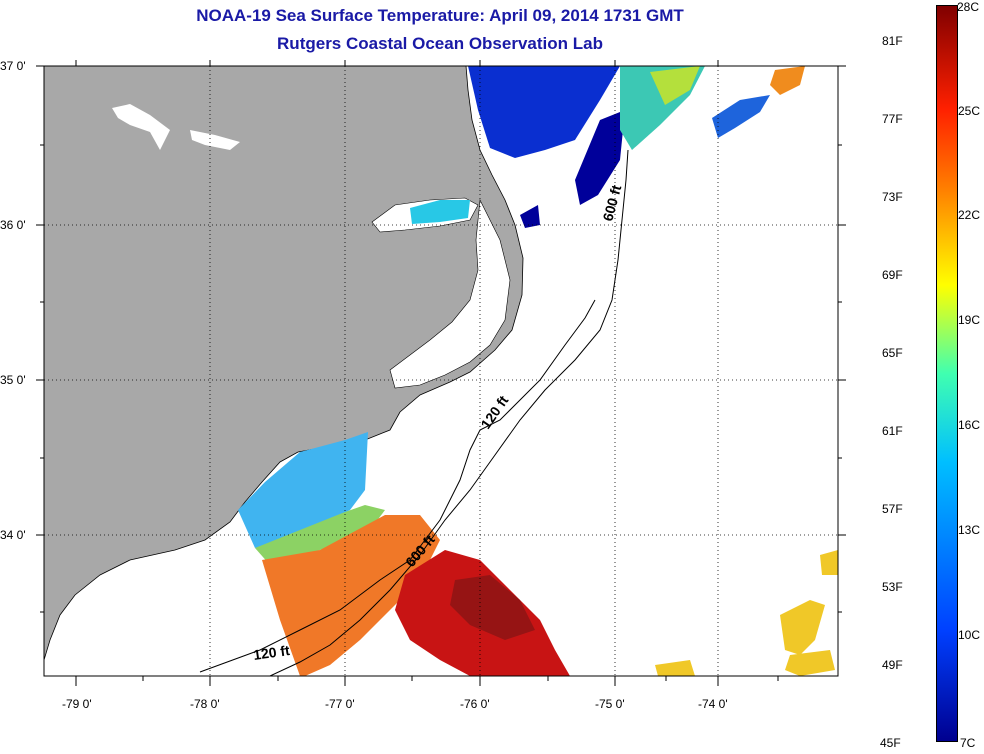 This screenshot has width=984, height=754. I want to click on colorbar-f-57: 57F, so click(892, 509).